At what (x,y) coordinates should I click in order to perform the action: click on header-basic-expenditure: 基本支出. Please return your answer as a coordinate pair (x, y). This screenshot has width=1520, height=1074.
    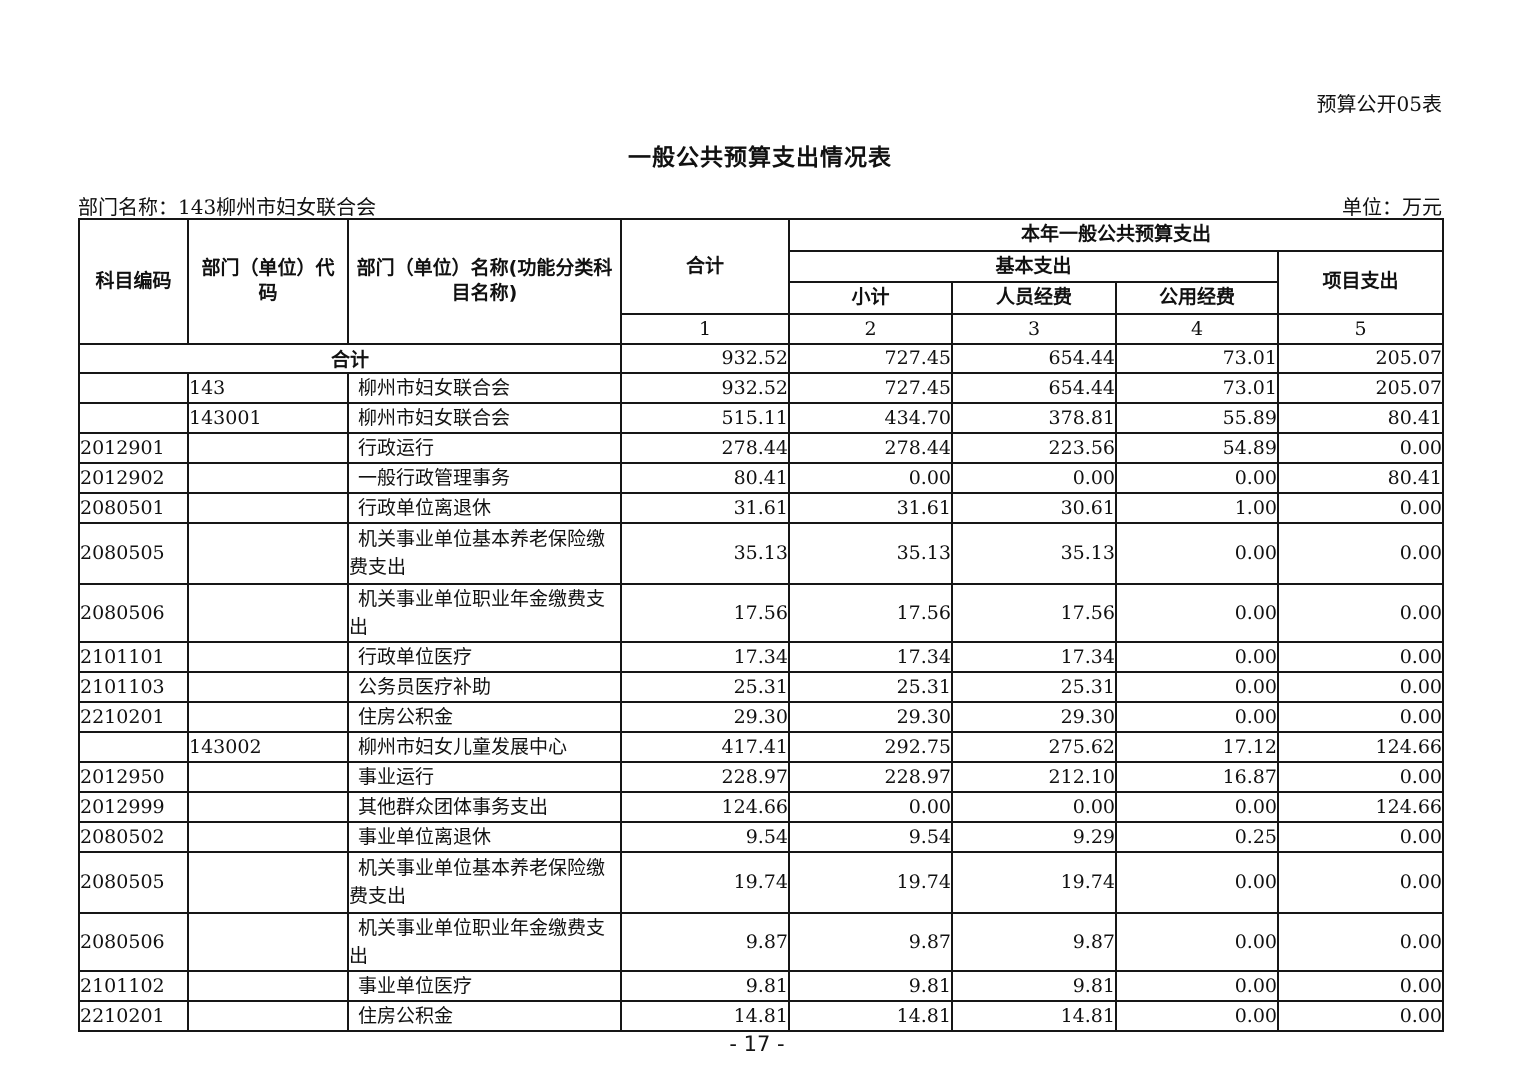
    Looking at the image, I should click on (1033, 266).